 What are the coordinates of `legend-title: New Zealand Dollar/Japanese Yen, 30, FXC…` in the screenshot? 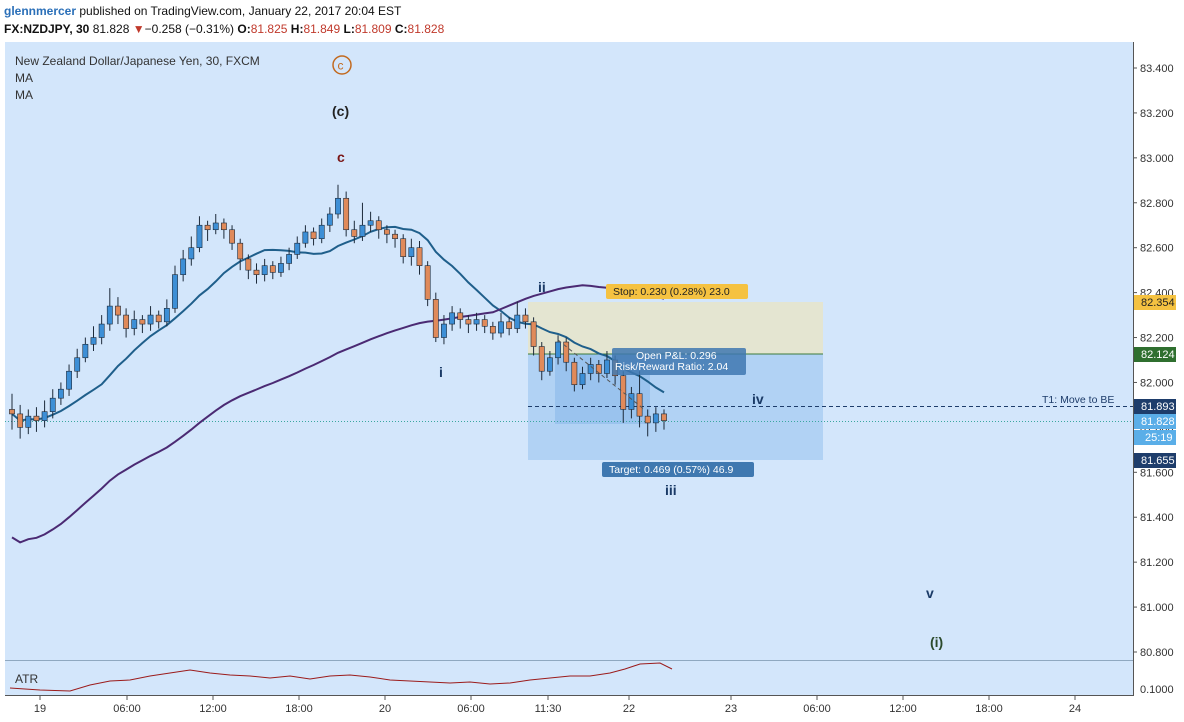 It's located at (137, 61).